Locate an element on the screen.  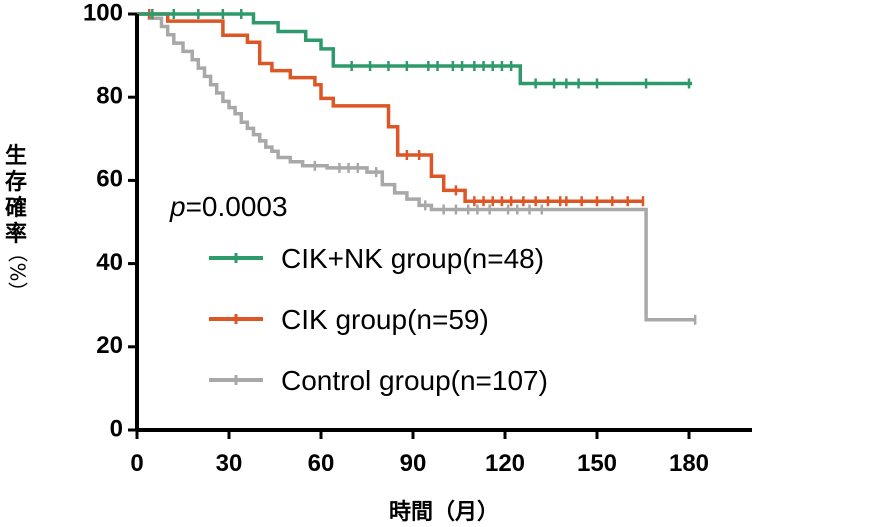
y-axis-title-char-1: 生 is located at coordinates (16, 156).